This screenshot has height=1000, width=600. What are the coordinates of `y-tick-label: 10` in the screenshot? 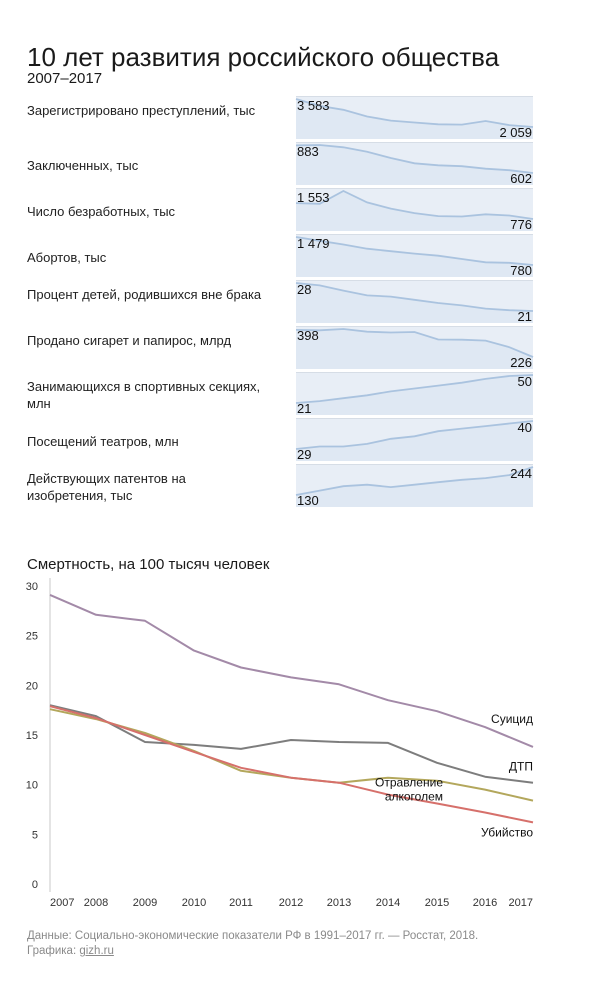 It's located at (32, 786).